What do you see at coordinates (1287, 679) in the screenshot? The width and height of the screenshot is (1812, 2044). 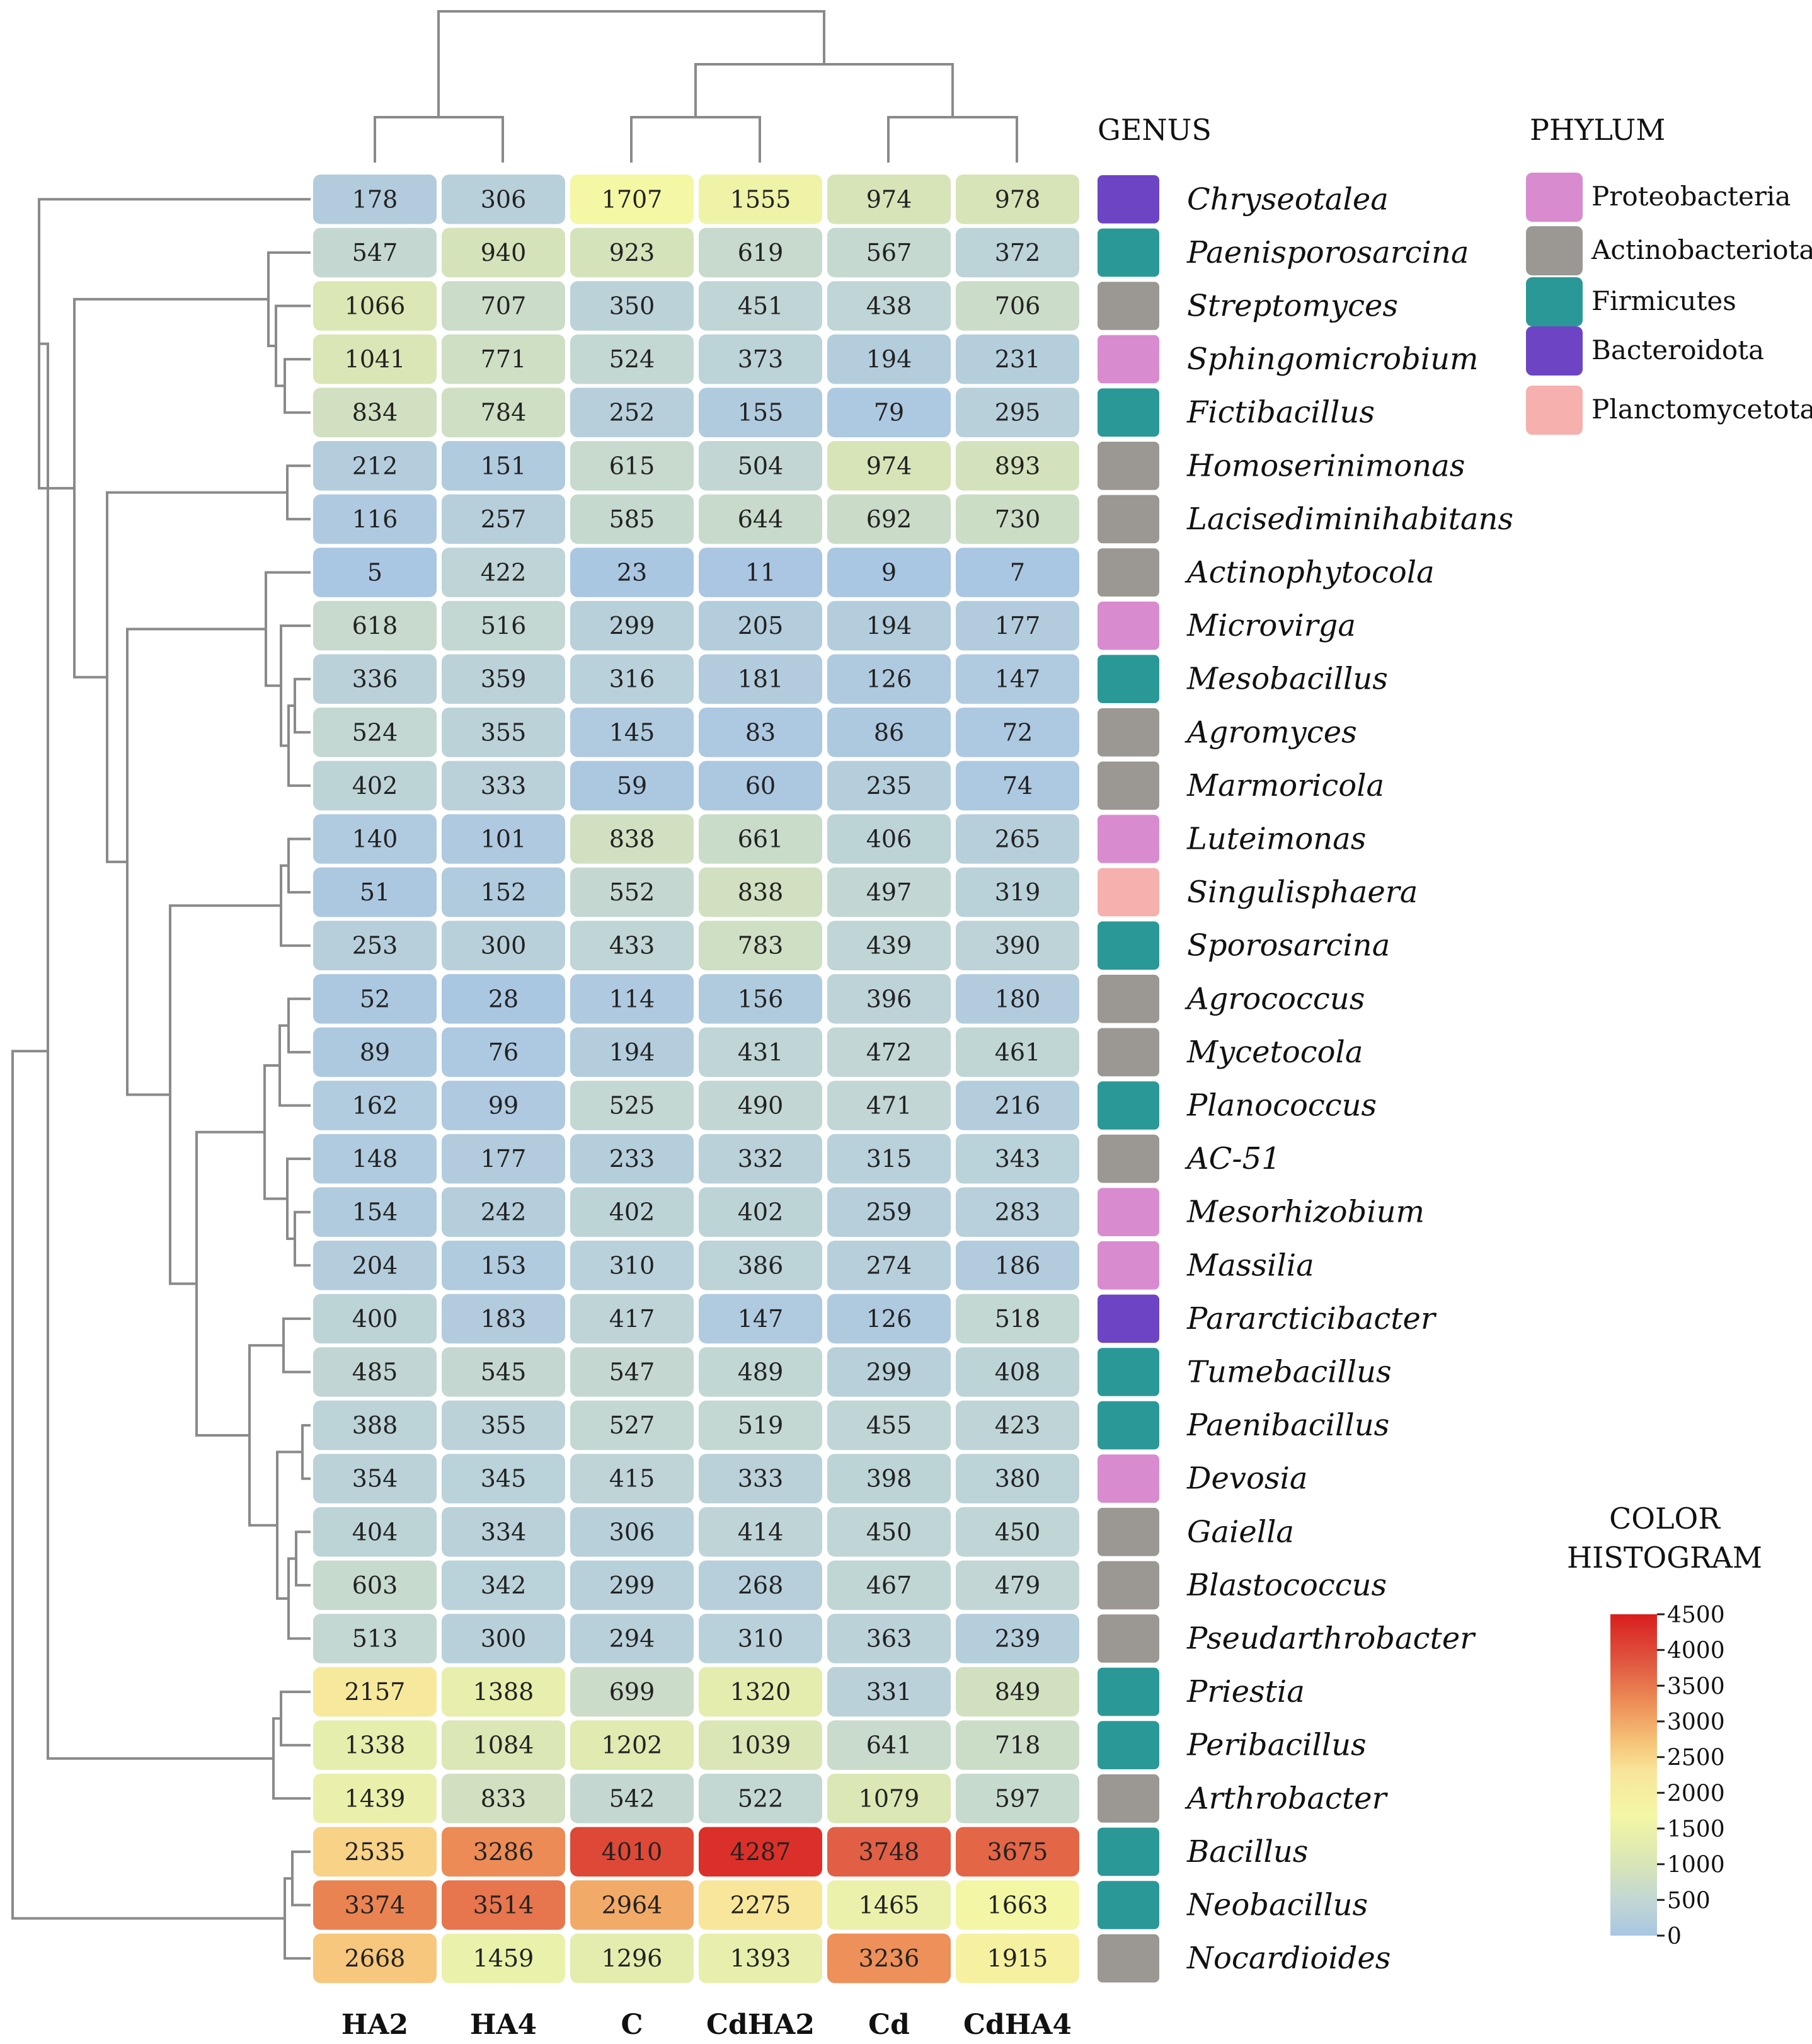 I see `genus-label-mesobacillus: Mesobacillus` at bounding box center [1287, 679].